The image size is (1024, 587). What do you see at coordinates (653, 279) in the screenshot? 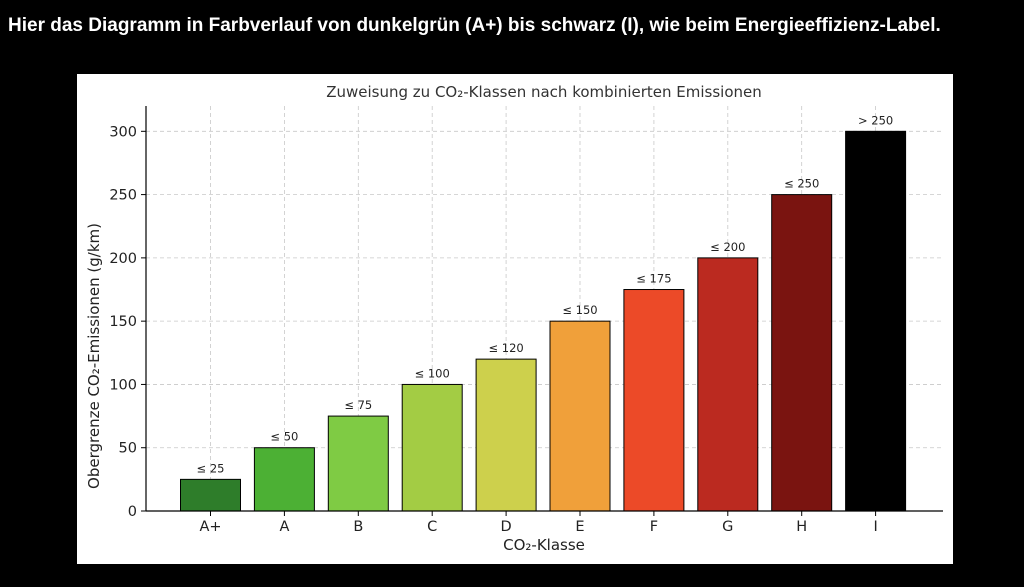
I see `data-label: ≤ 175` at bounding box center [653, 279].